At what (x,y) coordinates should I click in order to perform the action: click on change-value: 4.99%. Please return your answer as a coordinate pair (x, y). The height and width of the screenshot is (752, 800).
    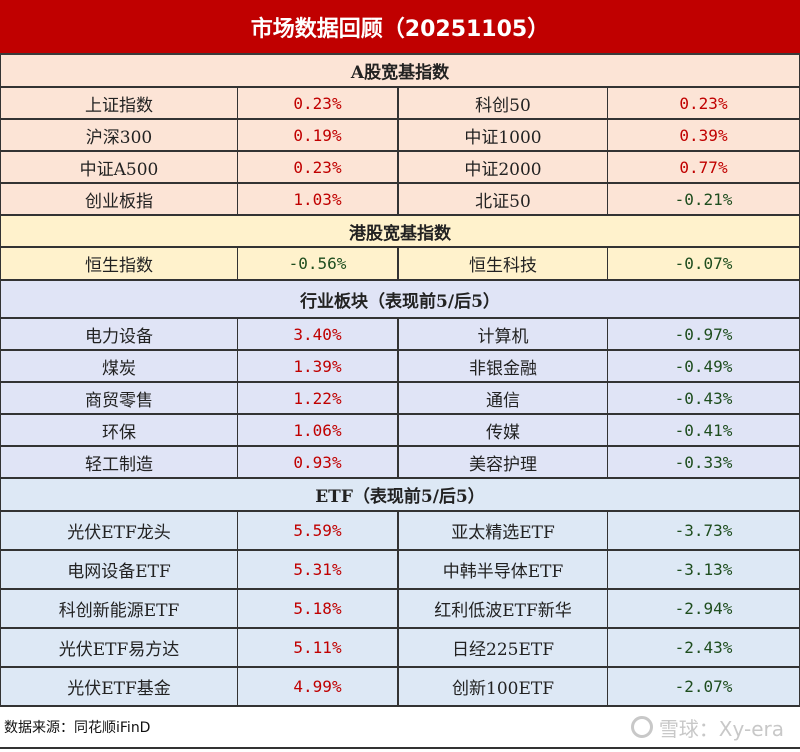
    Looking at the image, I should click on (318, 686).